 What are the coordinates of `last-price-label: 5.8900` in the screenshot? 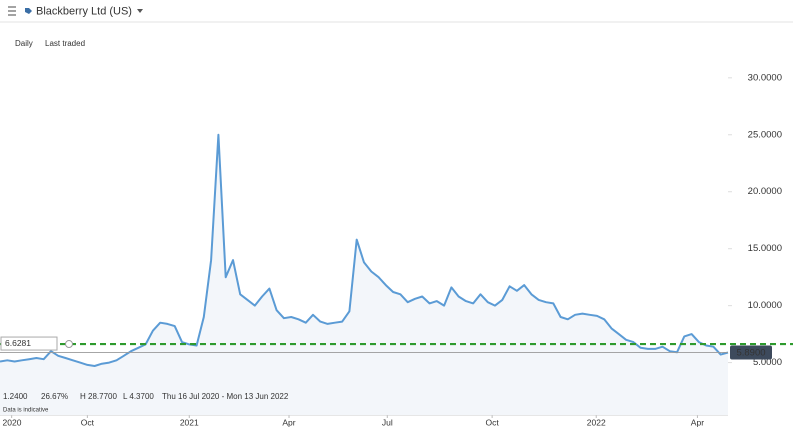 It's located at (750, 352).